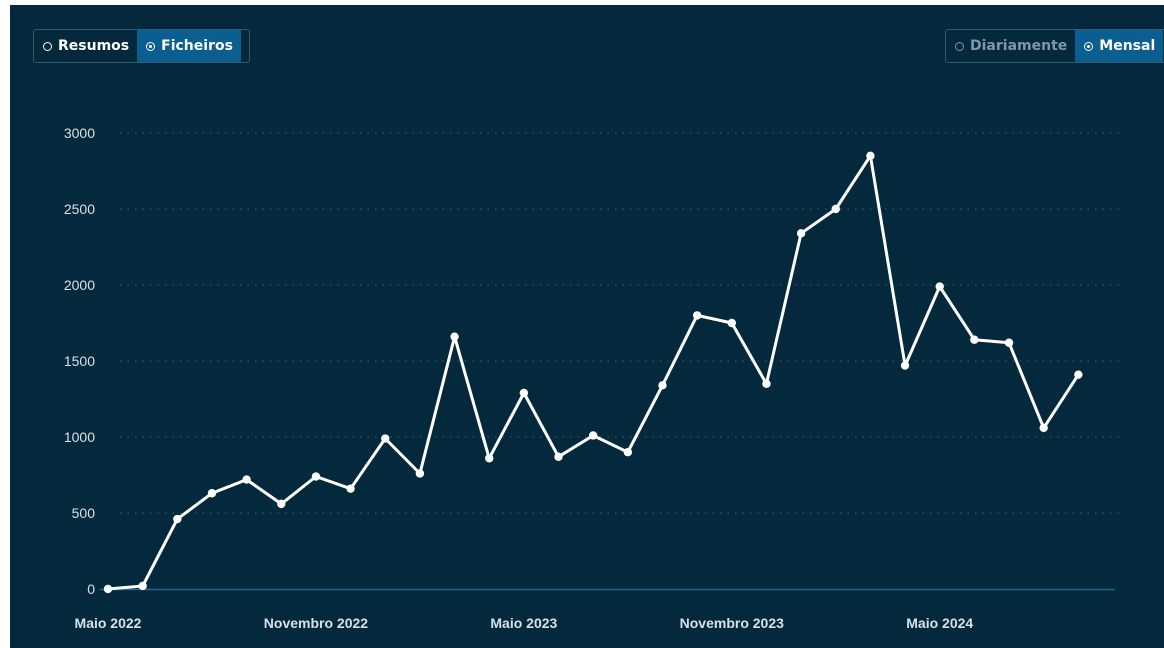  Describe the element at coordinates (316, 623) in the screenshot. I see `x-tick-label: Novembro 2022` at that location.